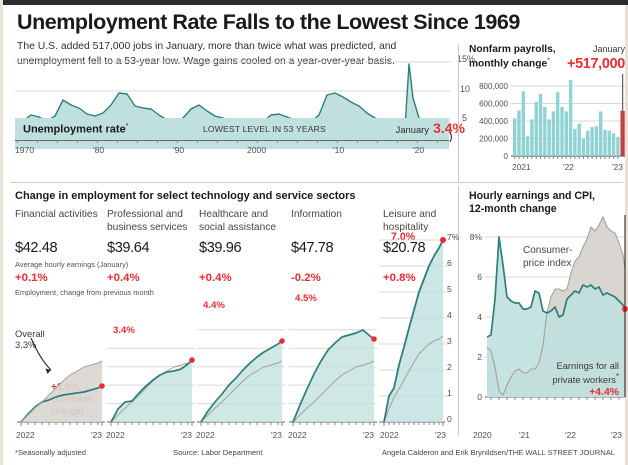 This screenshot has width=628, height=465. I want to click on sparkline-professional, so click(151, 366).